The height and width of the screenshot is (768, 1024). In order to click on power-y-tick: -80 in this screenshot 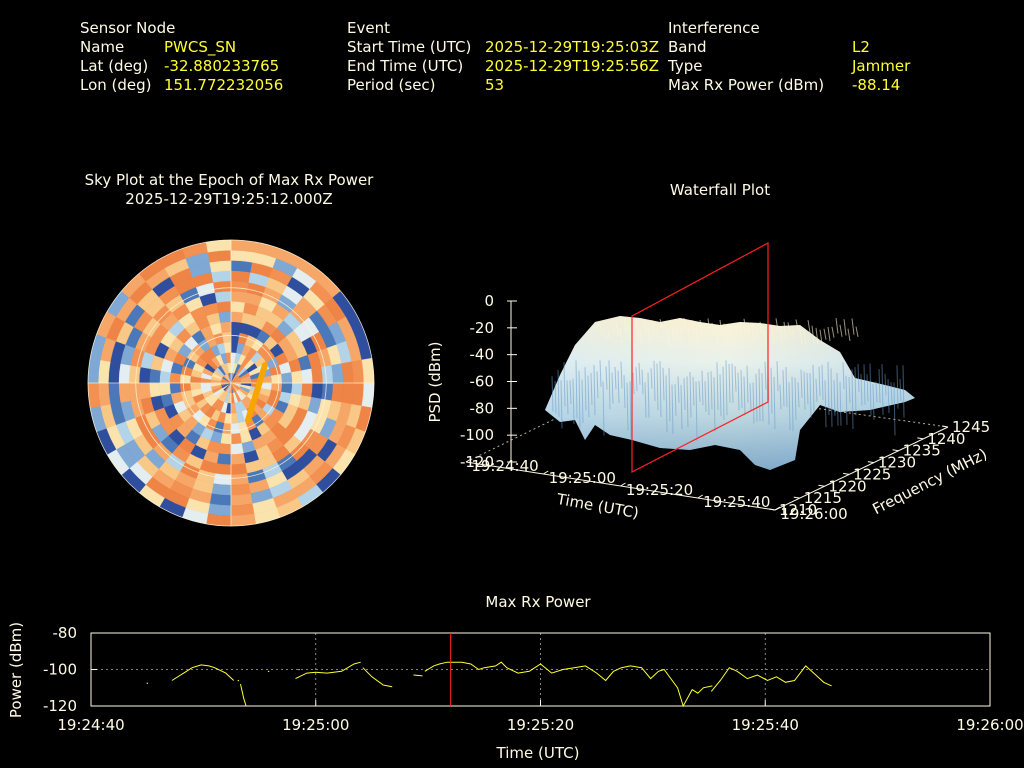, I will do `click(65, 633)`.